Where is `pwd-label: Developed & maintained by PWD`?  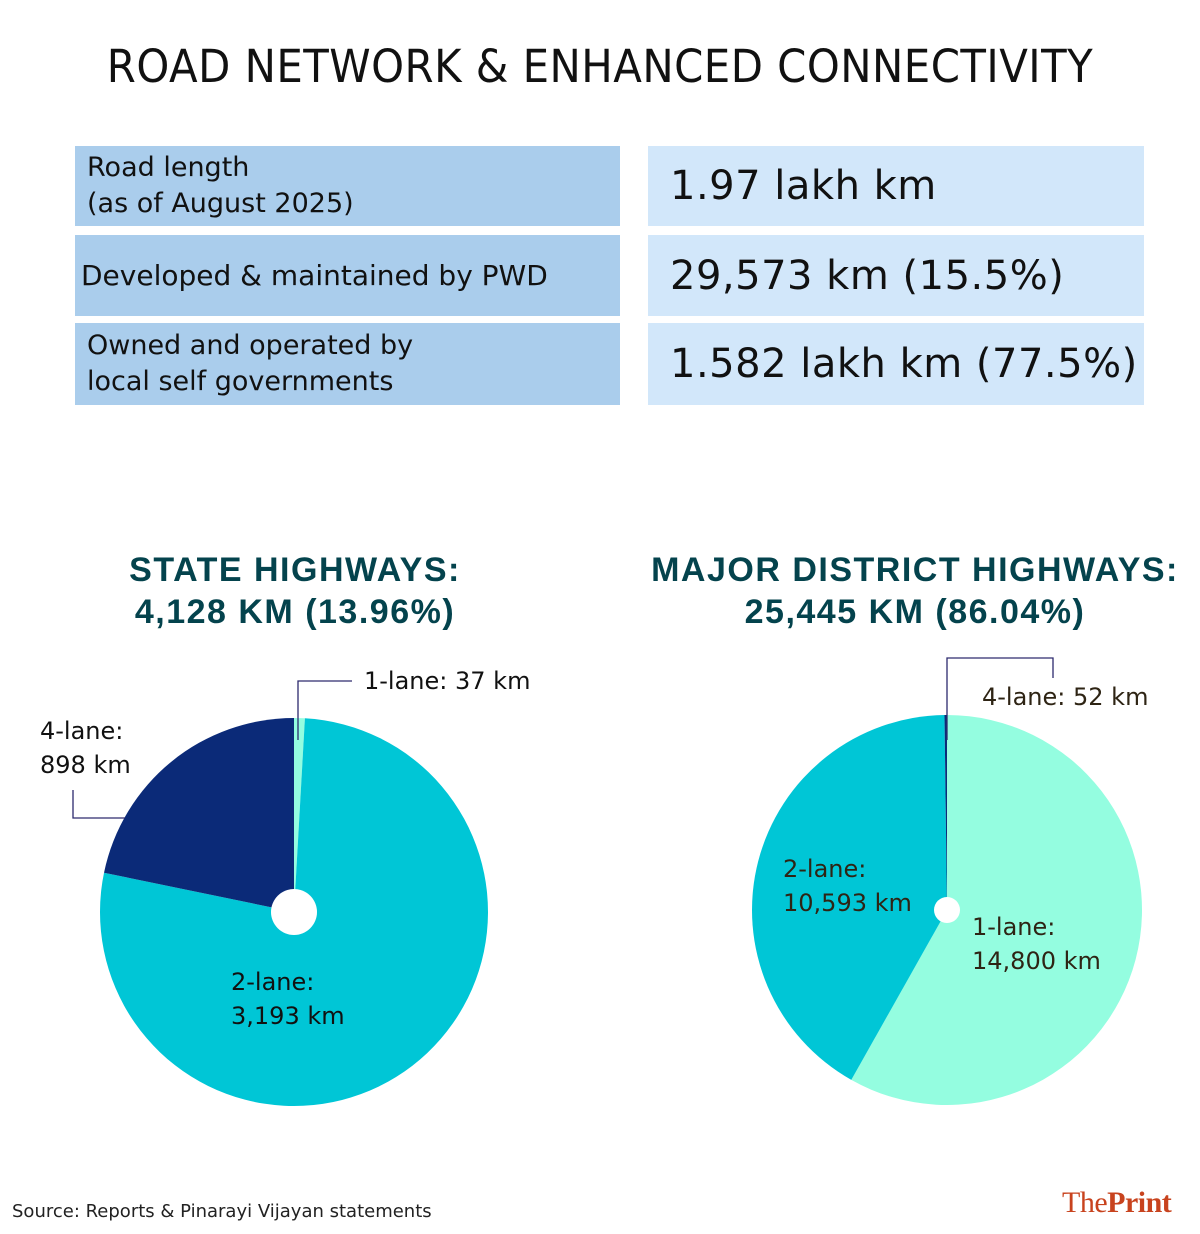 pwd-label: Developed & maintained by PWD is located at coordinates (347, 275).